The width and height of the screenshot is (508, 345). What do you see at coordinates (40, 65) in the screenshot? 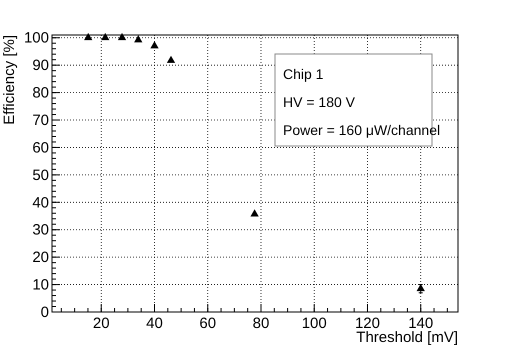
I see `y-tick-label: 90` at bounding box center [40, 65].